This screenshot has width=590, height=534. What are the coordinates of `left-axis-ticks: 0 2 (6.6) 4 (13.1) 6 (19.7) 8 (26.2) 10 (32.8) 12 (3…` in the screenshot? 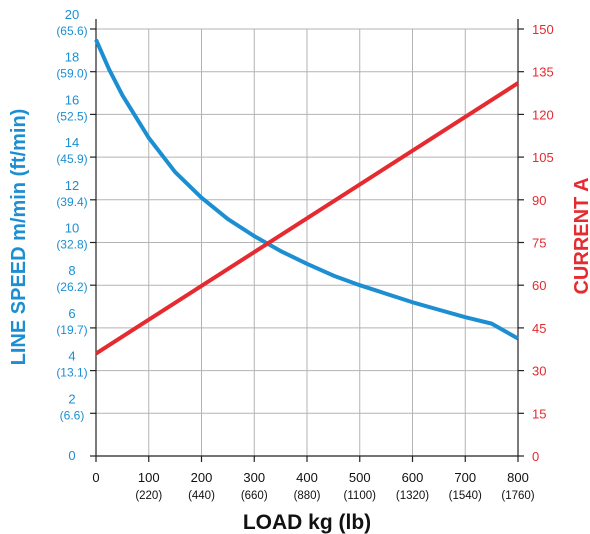 It's located at (76, 235).